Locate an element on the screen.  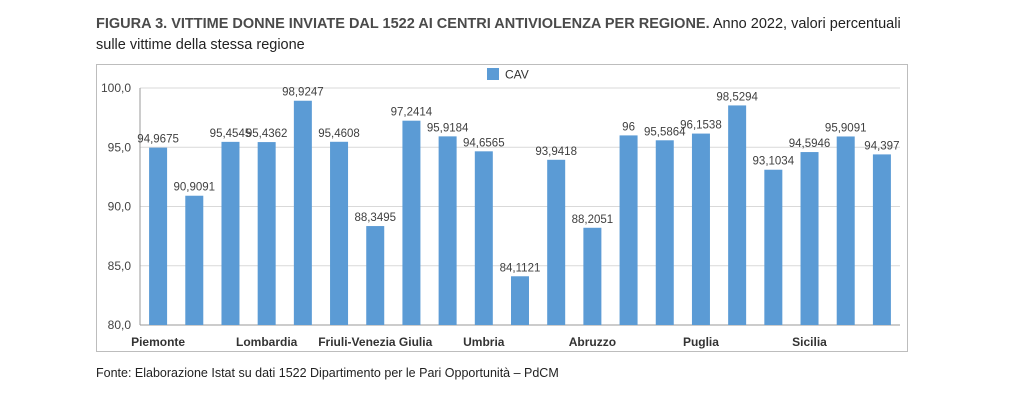
data-label: 95,4362 is located at coordinates (267, 134).